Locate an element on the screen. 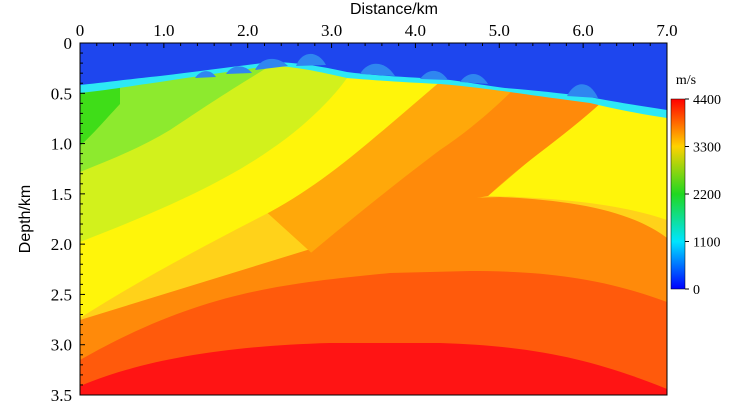  y-tick-label: 3.5 is located at coordinates (61, 395).